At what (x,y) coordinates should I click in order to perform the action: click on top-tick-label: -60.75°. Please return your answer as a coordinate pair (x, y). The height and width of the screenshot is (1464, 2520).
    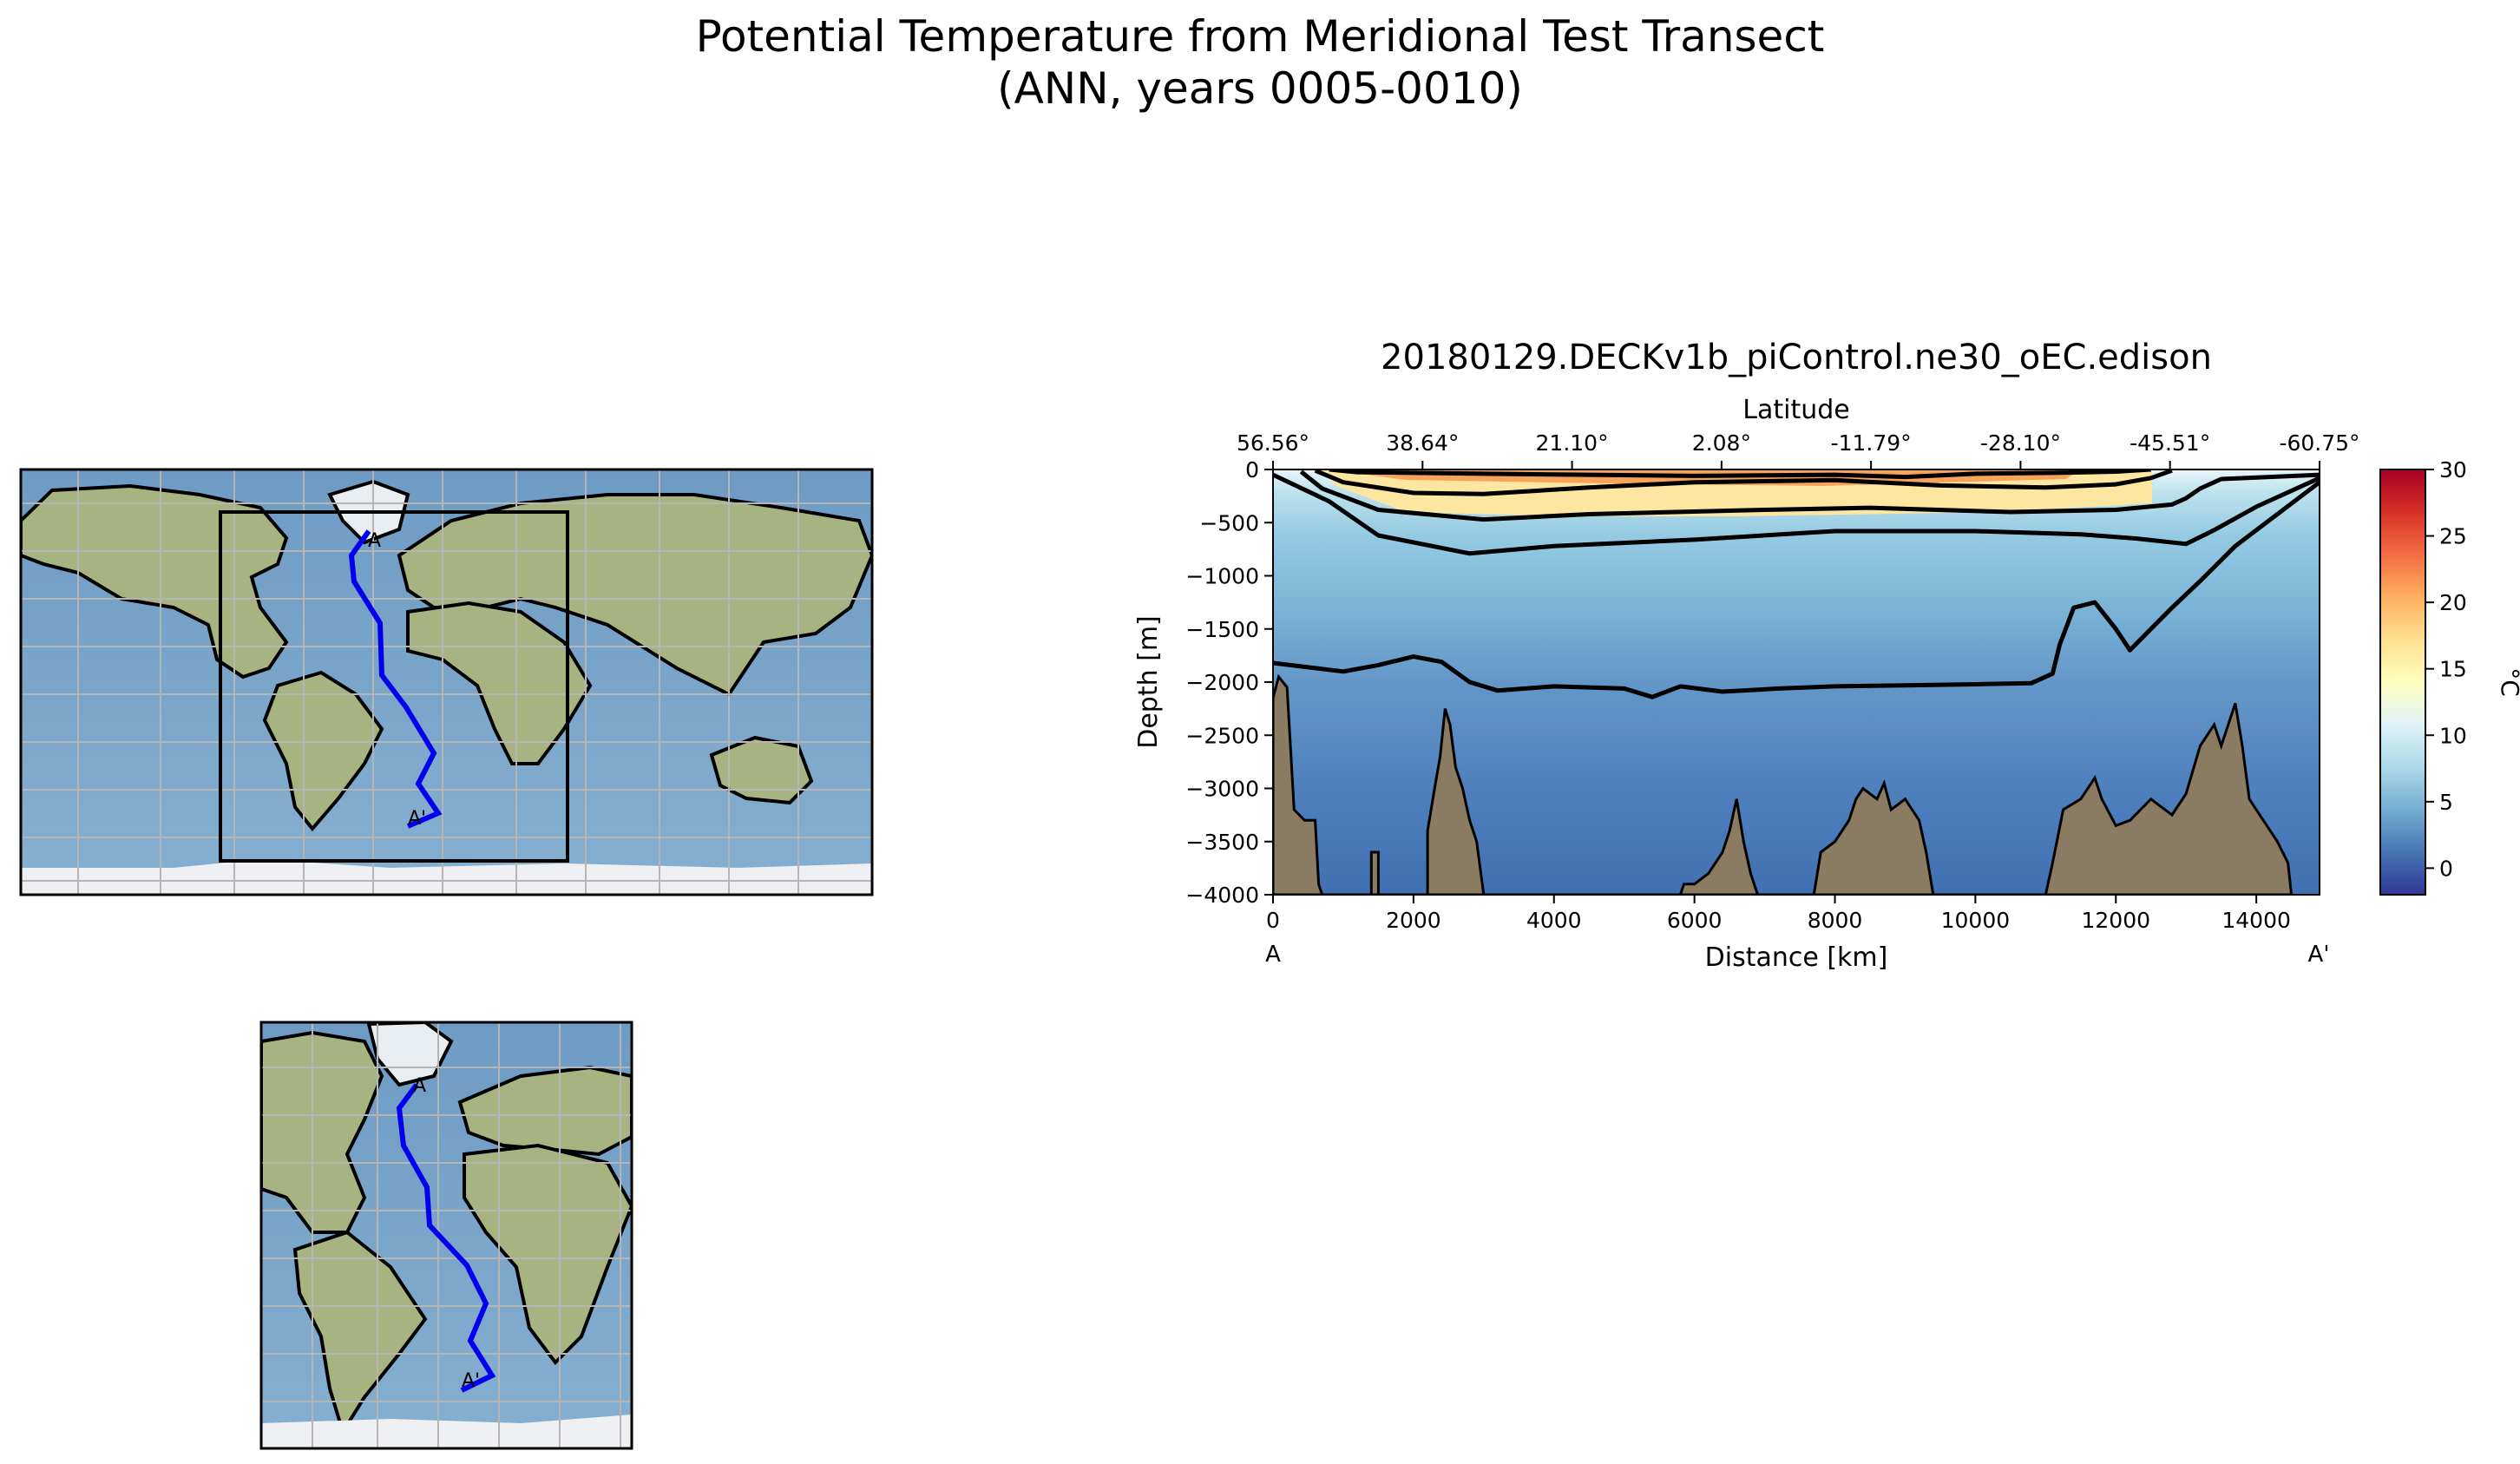
    Looking at the image, I should click on (2319, 443).